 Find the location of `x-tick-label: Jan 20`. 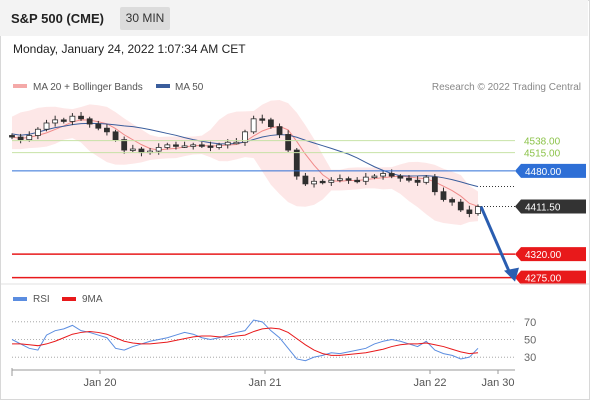

x-tick-label: Jan 20 is located at coordinates (99, 383).